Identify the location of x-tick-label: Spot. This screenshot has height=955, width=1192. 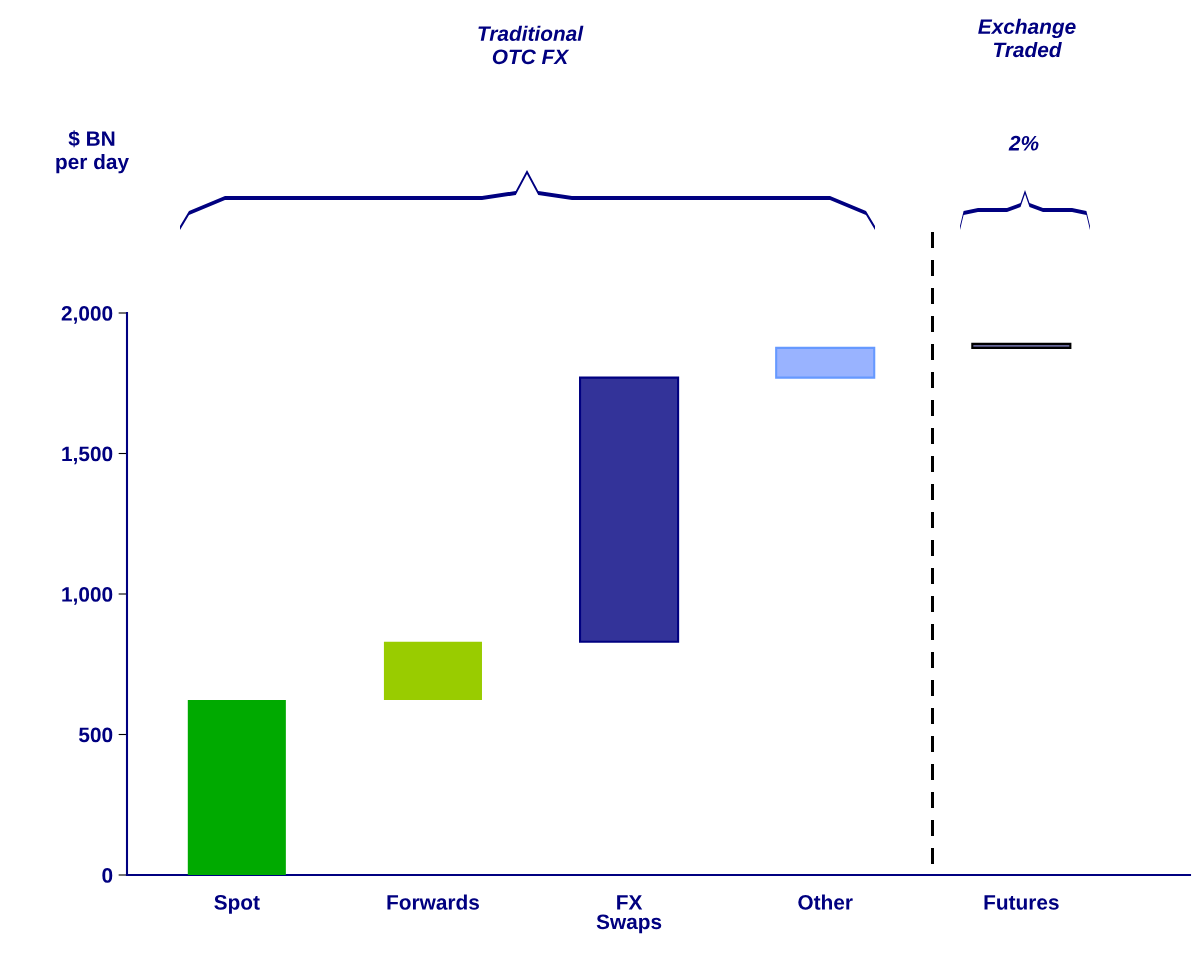
(237, 904).